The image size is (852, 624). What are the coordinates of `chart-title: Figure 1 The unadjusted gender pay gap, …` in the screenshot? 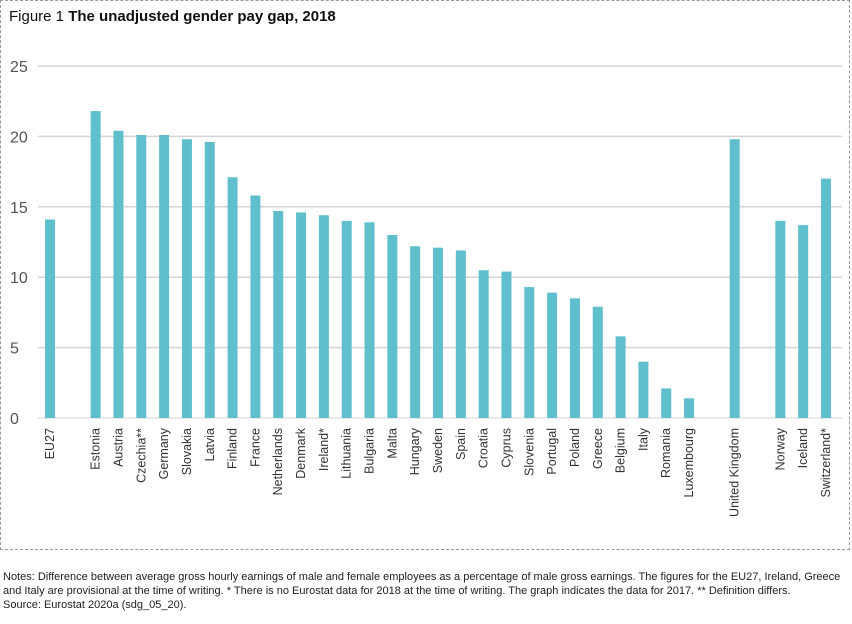 It's located at (172, 16).